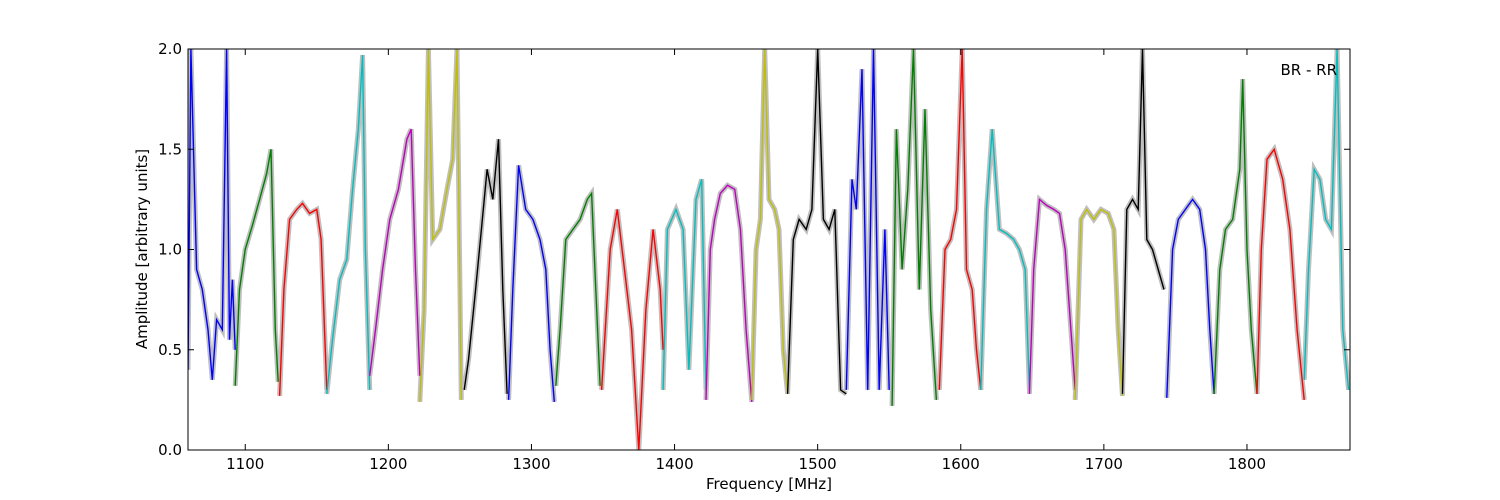 The height and width of the screenshot is (500, 1500). Describe the element at coordinates (769, 484) in the screenshot. I see `x-axis-label: Frequency [MHz]` at that location.